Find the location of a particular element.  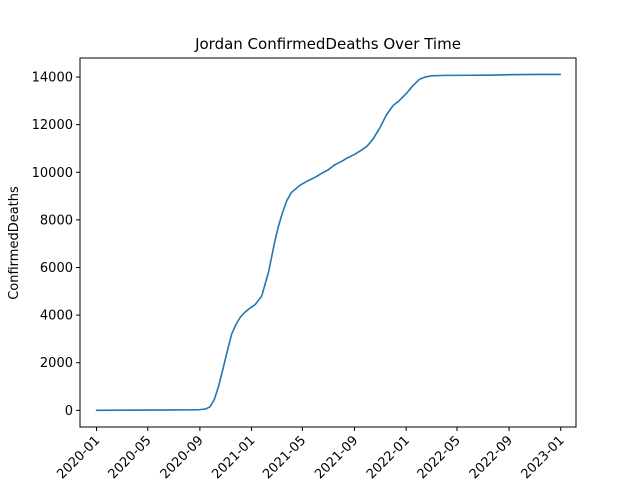

y-tick-label: 8000 is located at coordinates (56, 220).